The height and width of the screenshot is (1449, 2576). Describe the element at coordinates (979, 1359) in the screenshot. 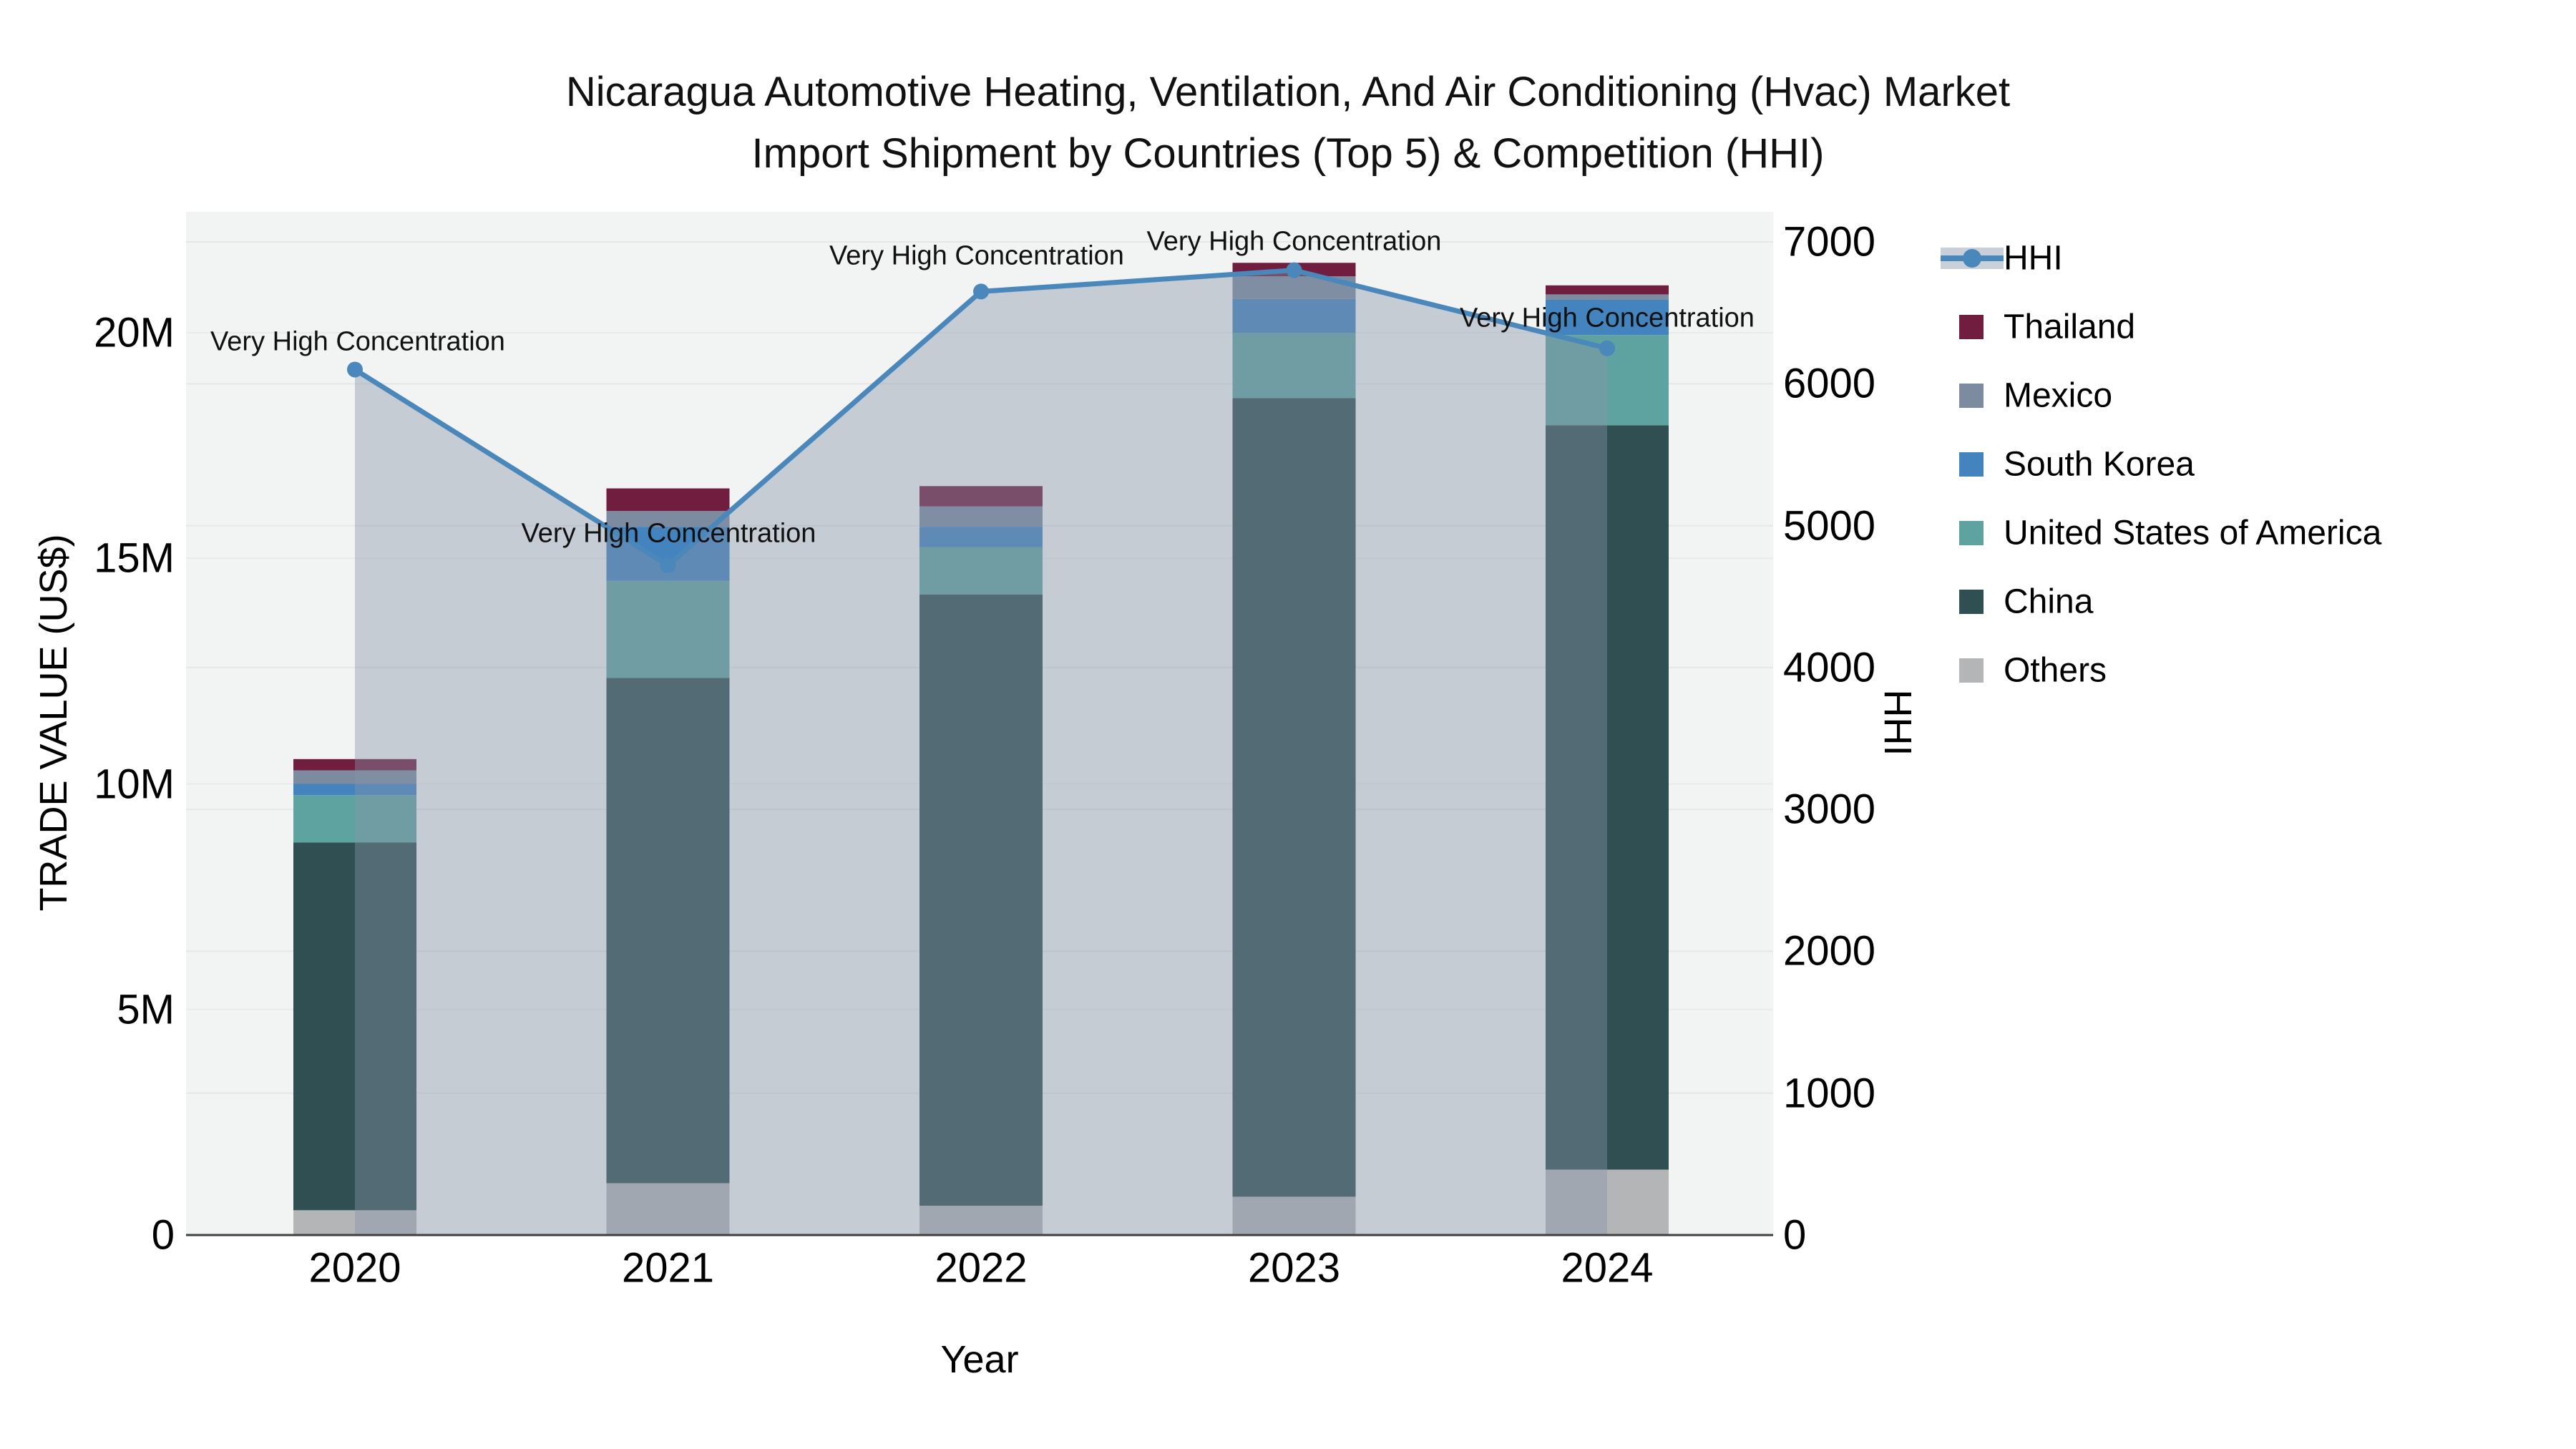

I see `x-axis-title: Year` at that location.